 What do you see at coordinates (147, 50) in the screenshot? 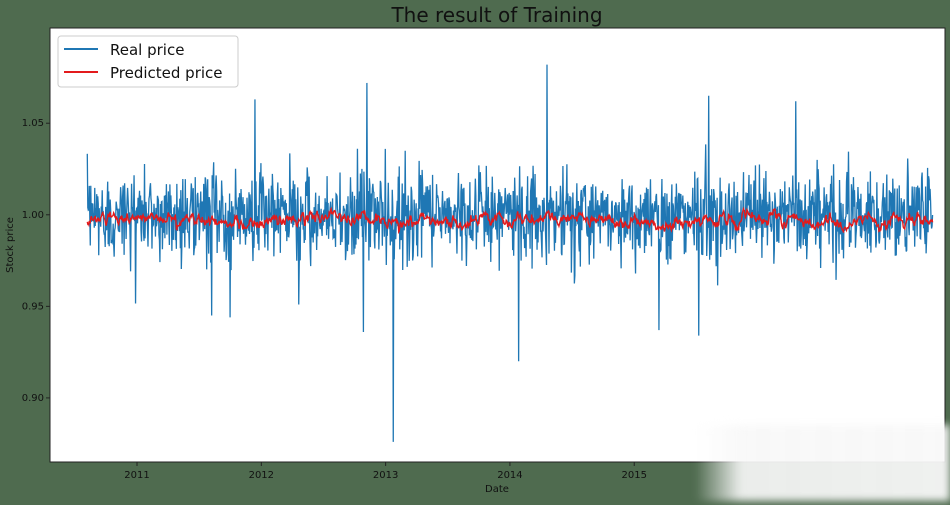
I see `legend-real-label: Real price` at bounding box center [147, 50].